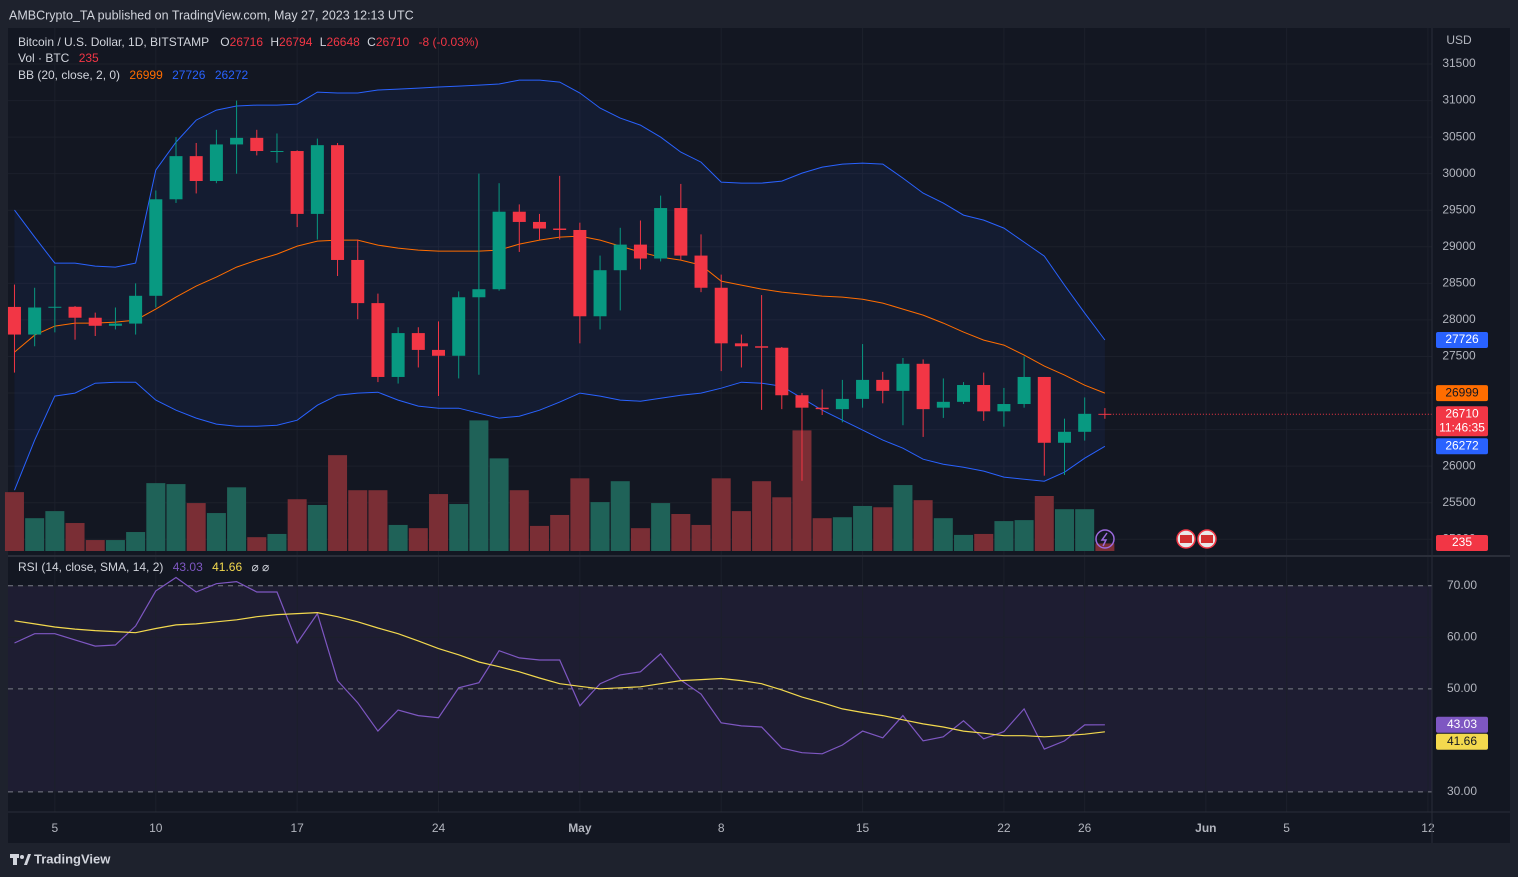  What do you see at coordinates (188, 567) in the screenshot?
I see `rsi-value: 43.03` at bounding box center [188, 567].